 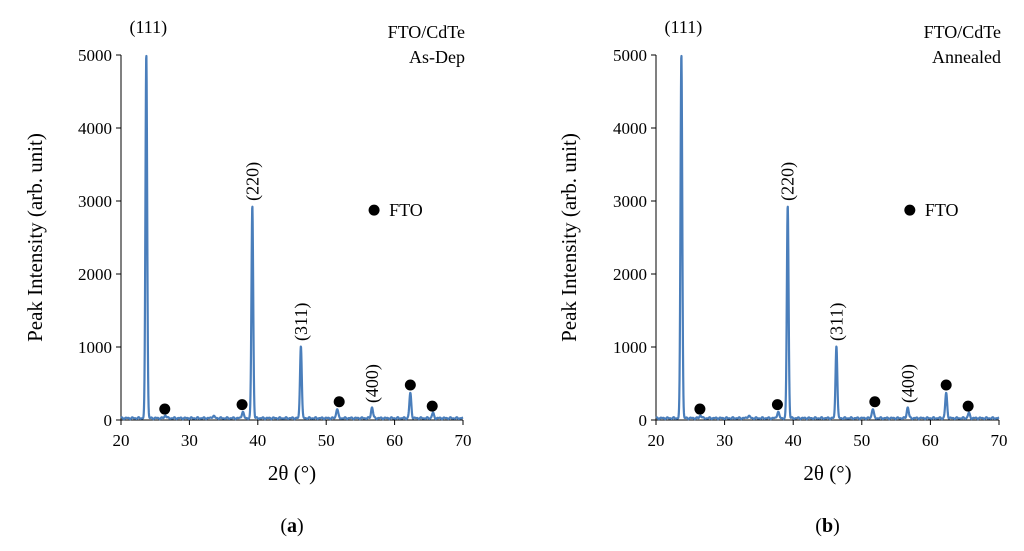 I want to click on sample-title-line: Annealed, so click(x=966, y=57).